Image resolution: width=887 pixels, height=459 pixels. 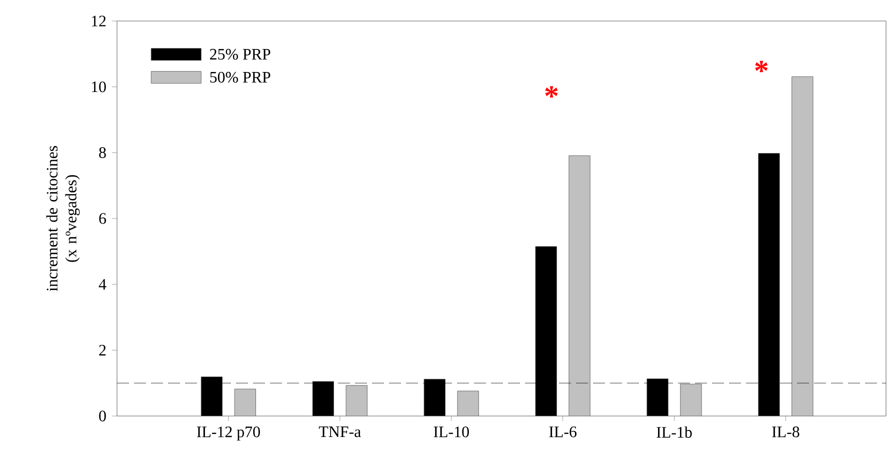 I want to click on x-tick-label: IL-1b, so click(x=674, y=432).